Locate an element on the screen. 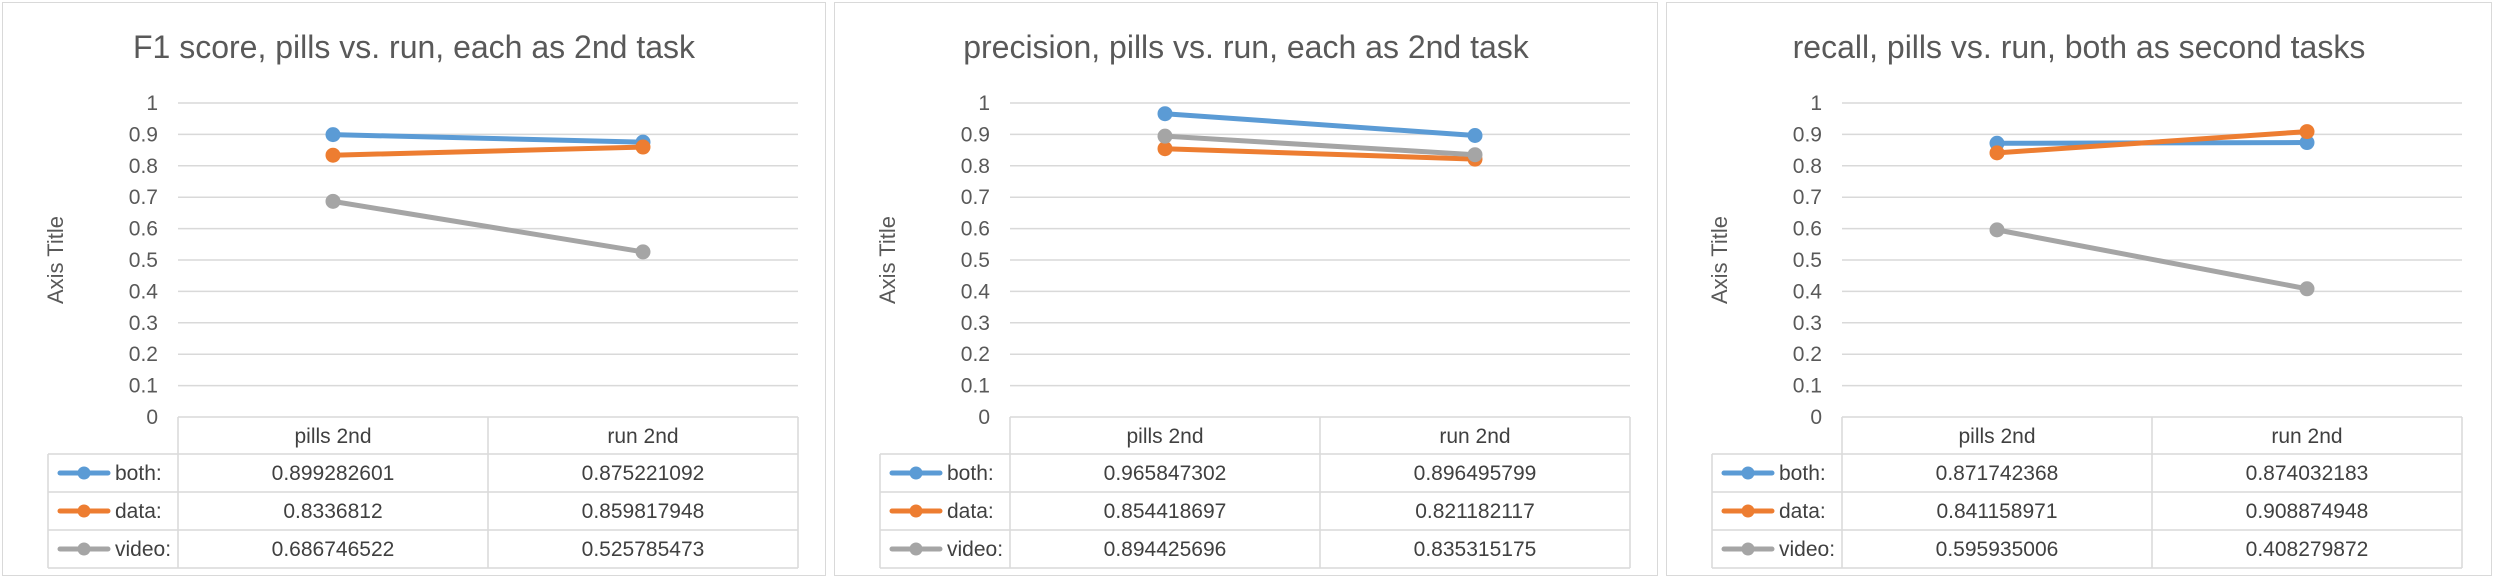 The width and height of the screenshot is (2496, 579). table-value-cell: 0.871742368 is located at coordinates (1997, 473).